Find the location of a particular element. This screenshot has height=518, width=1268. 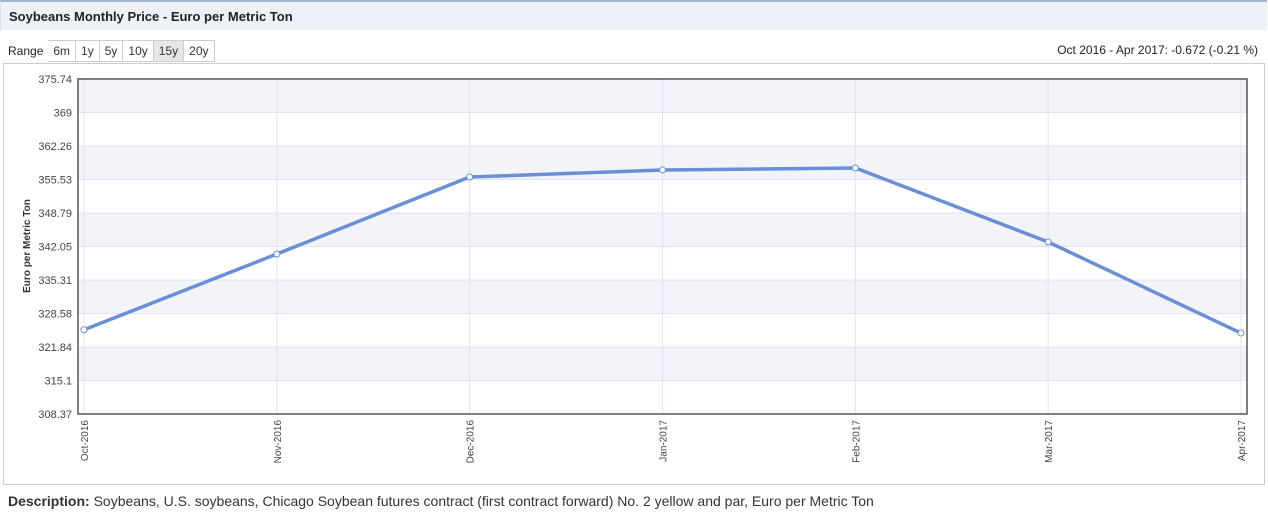

x-tick-label: Oct-2016 is located at coordinates (85, 441).